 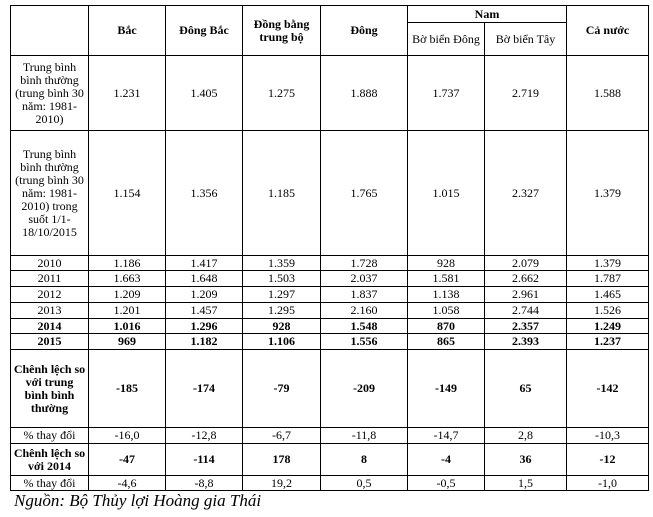 I want to click on cell: -14,7, so click(x=446, y=435).